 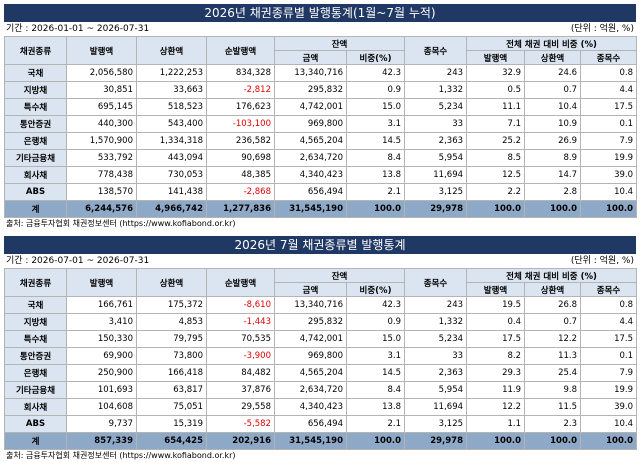 What do you see at coordinates (240, 339) in the screenshot?
I see `cell-net: 70,535` at bounding box center [240, 339].